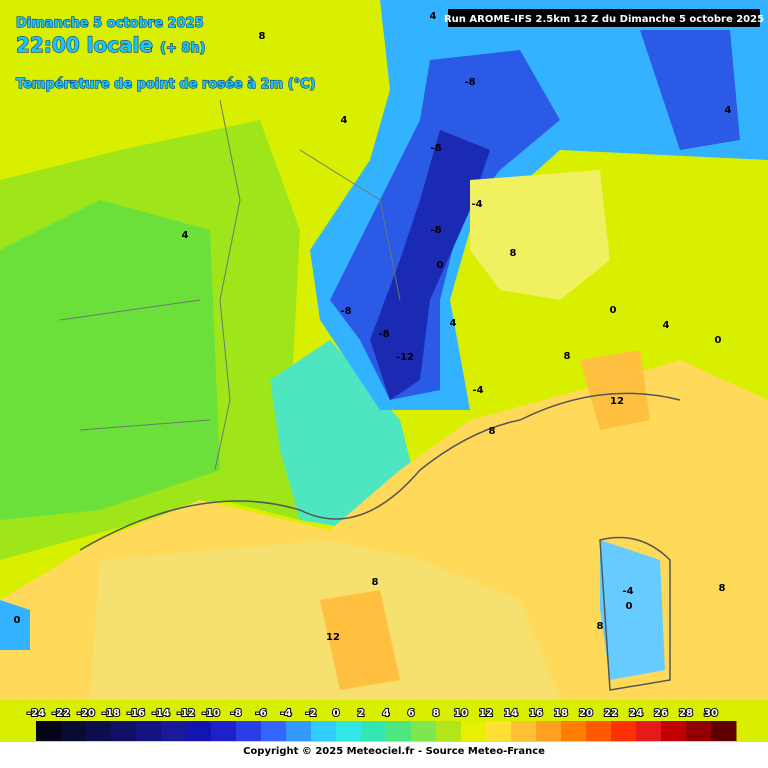  Describe the element at coordinates (110, 360) in the screenshot. I see `zone-green-dark` at that location.